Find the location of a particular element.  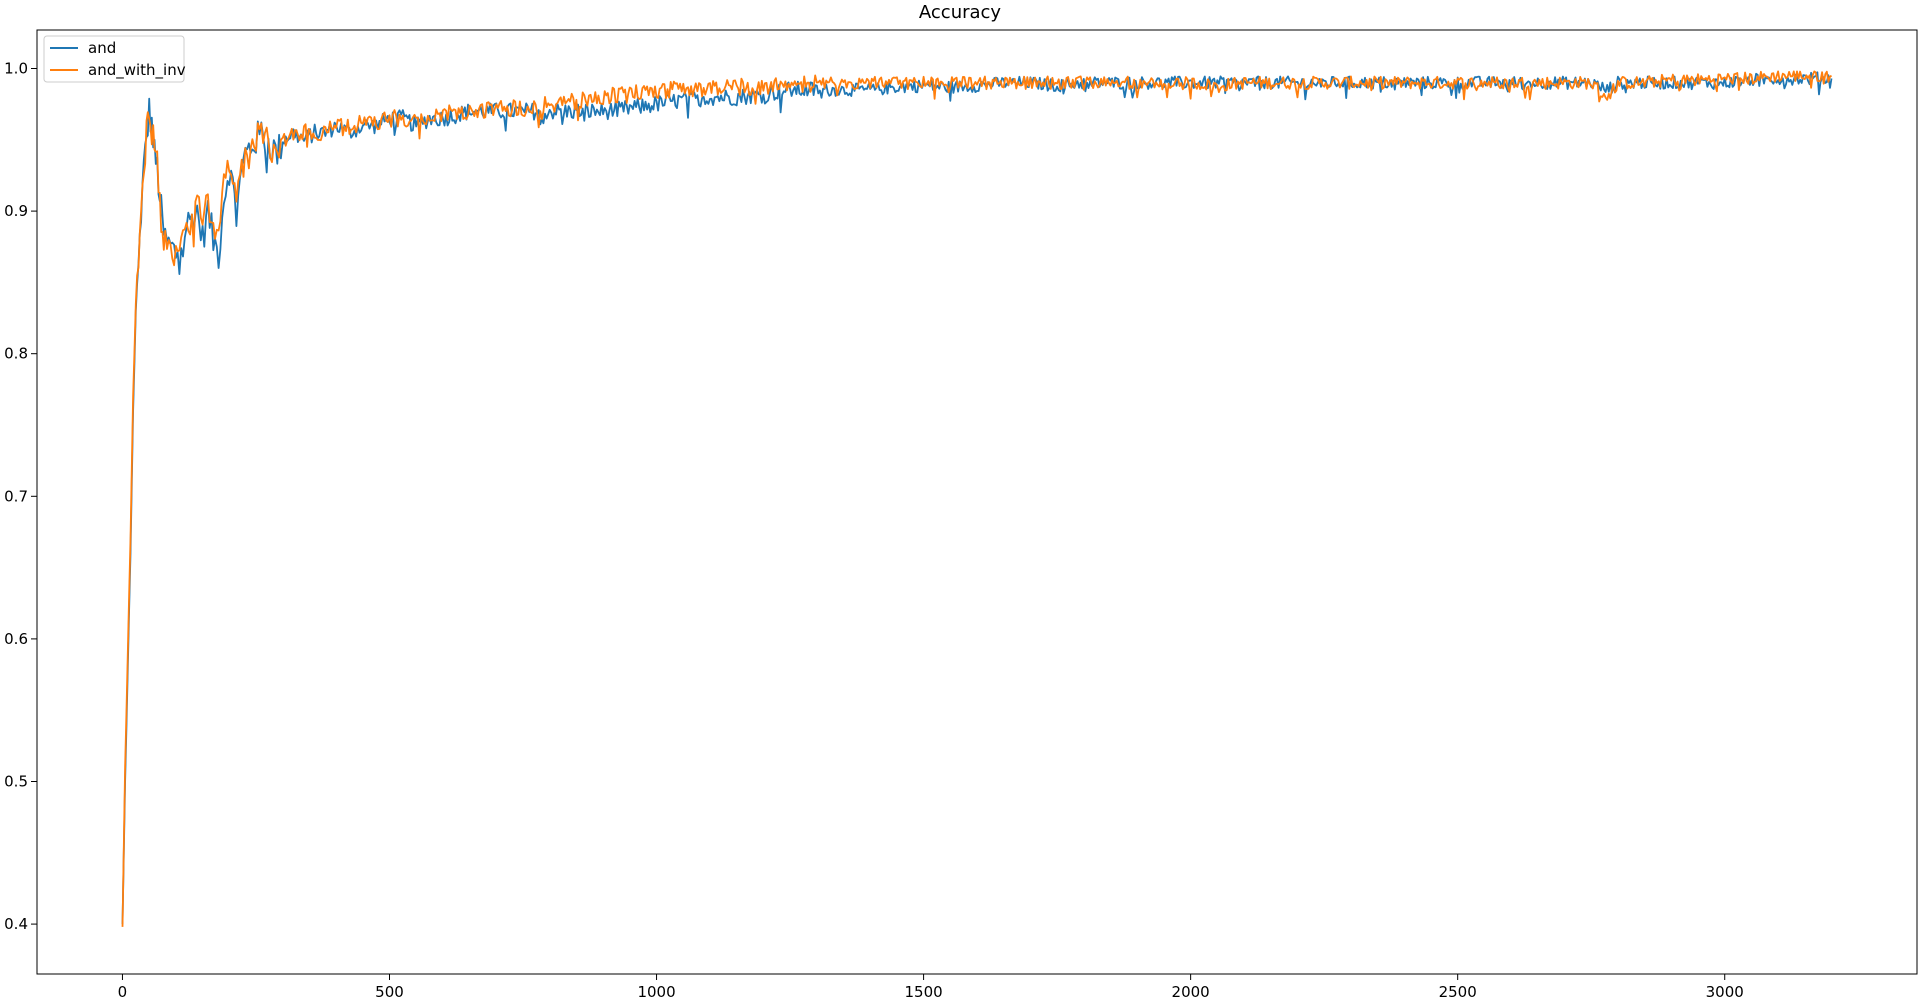

legend-label-and: and is located at coordinates (102, 48).